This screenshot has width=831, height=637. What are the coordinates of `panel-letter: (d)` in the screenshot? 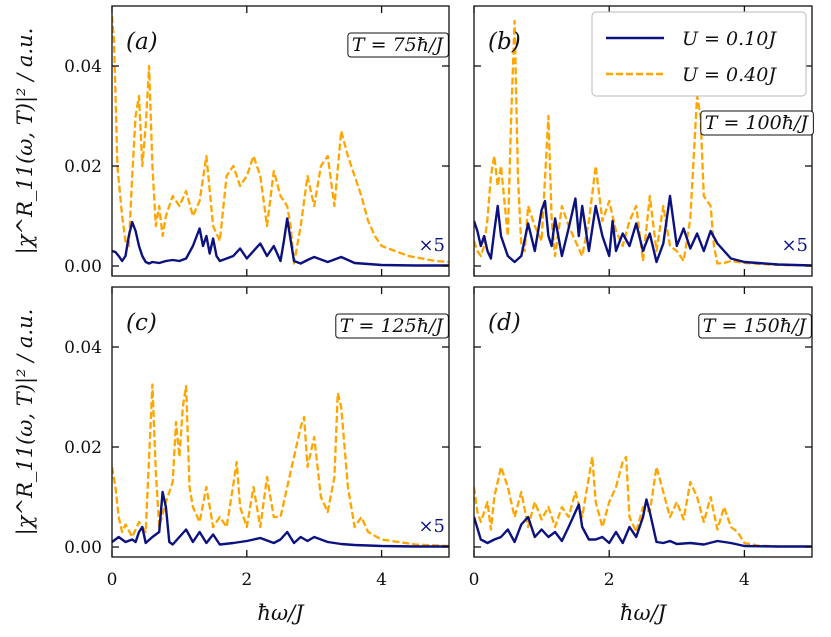 It's located at (504, 323).